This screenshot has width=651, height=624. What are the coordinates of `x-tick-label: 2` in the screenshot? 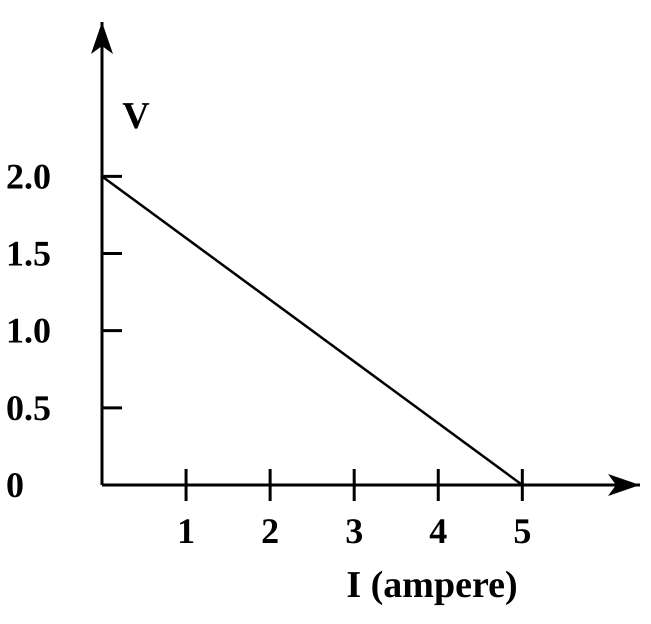 It's located at (270, 531).